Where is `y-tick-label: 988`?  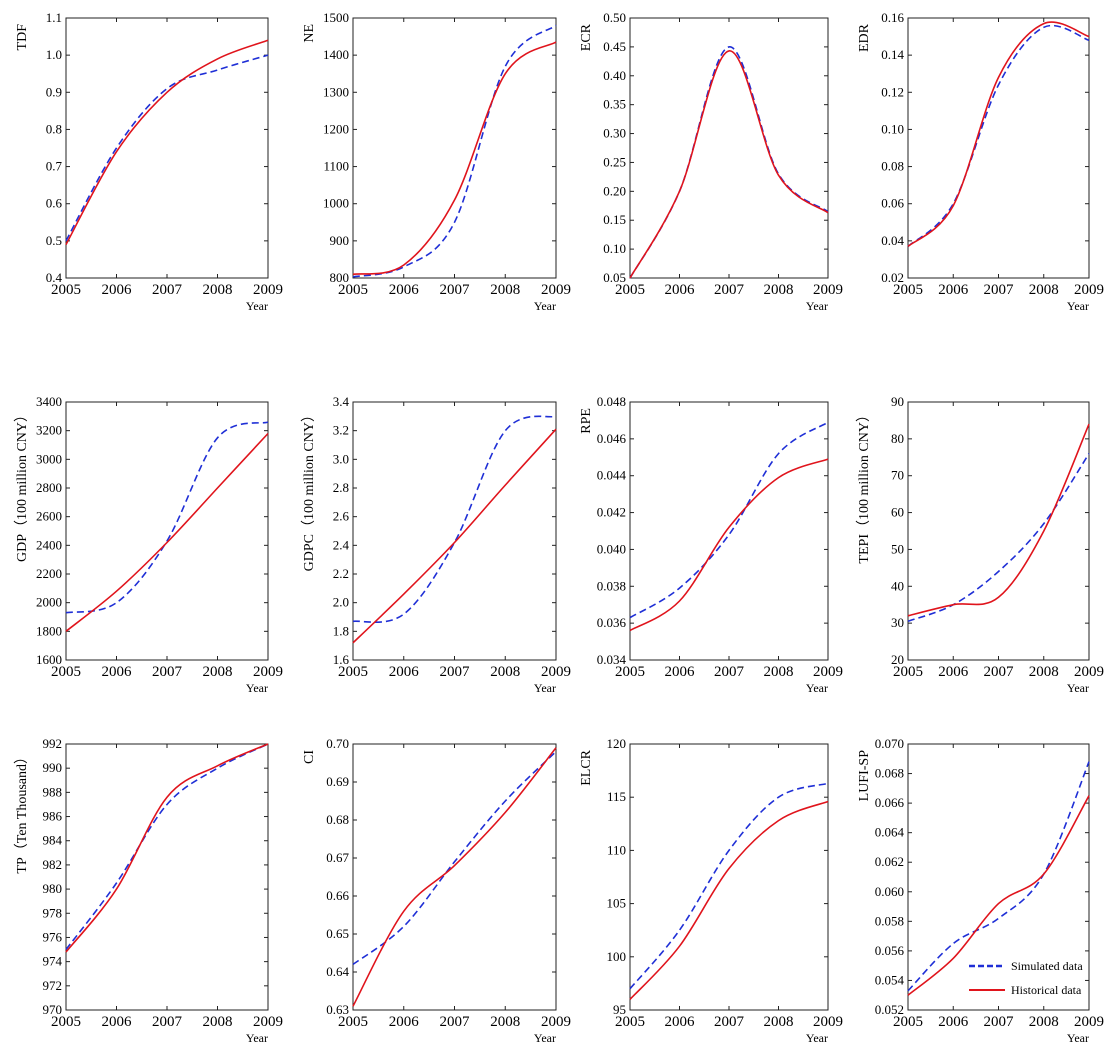 y-tick-label: 988 is located at coordinates (53, 791).